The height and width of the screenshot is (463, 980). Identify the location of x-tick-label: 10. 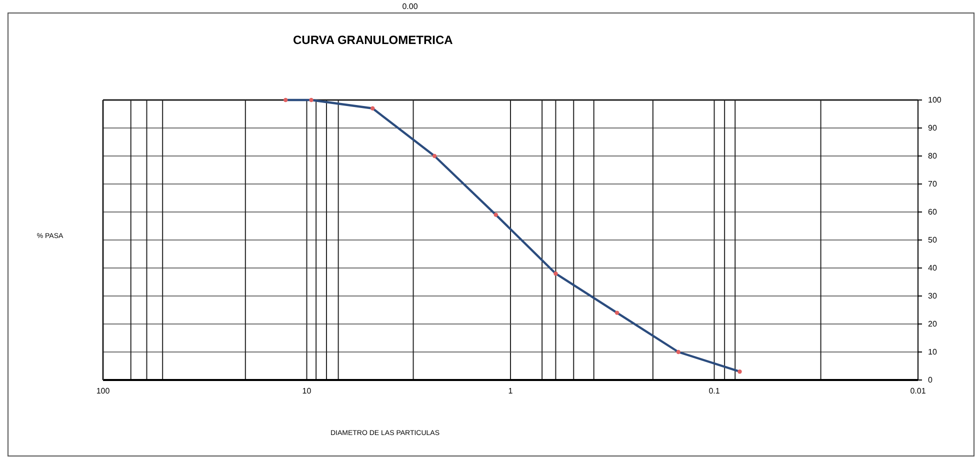
(307, 391).